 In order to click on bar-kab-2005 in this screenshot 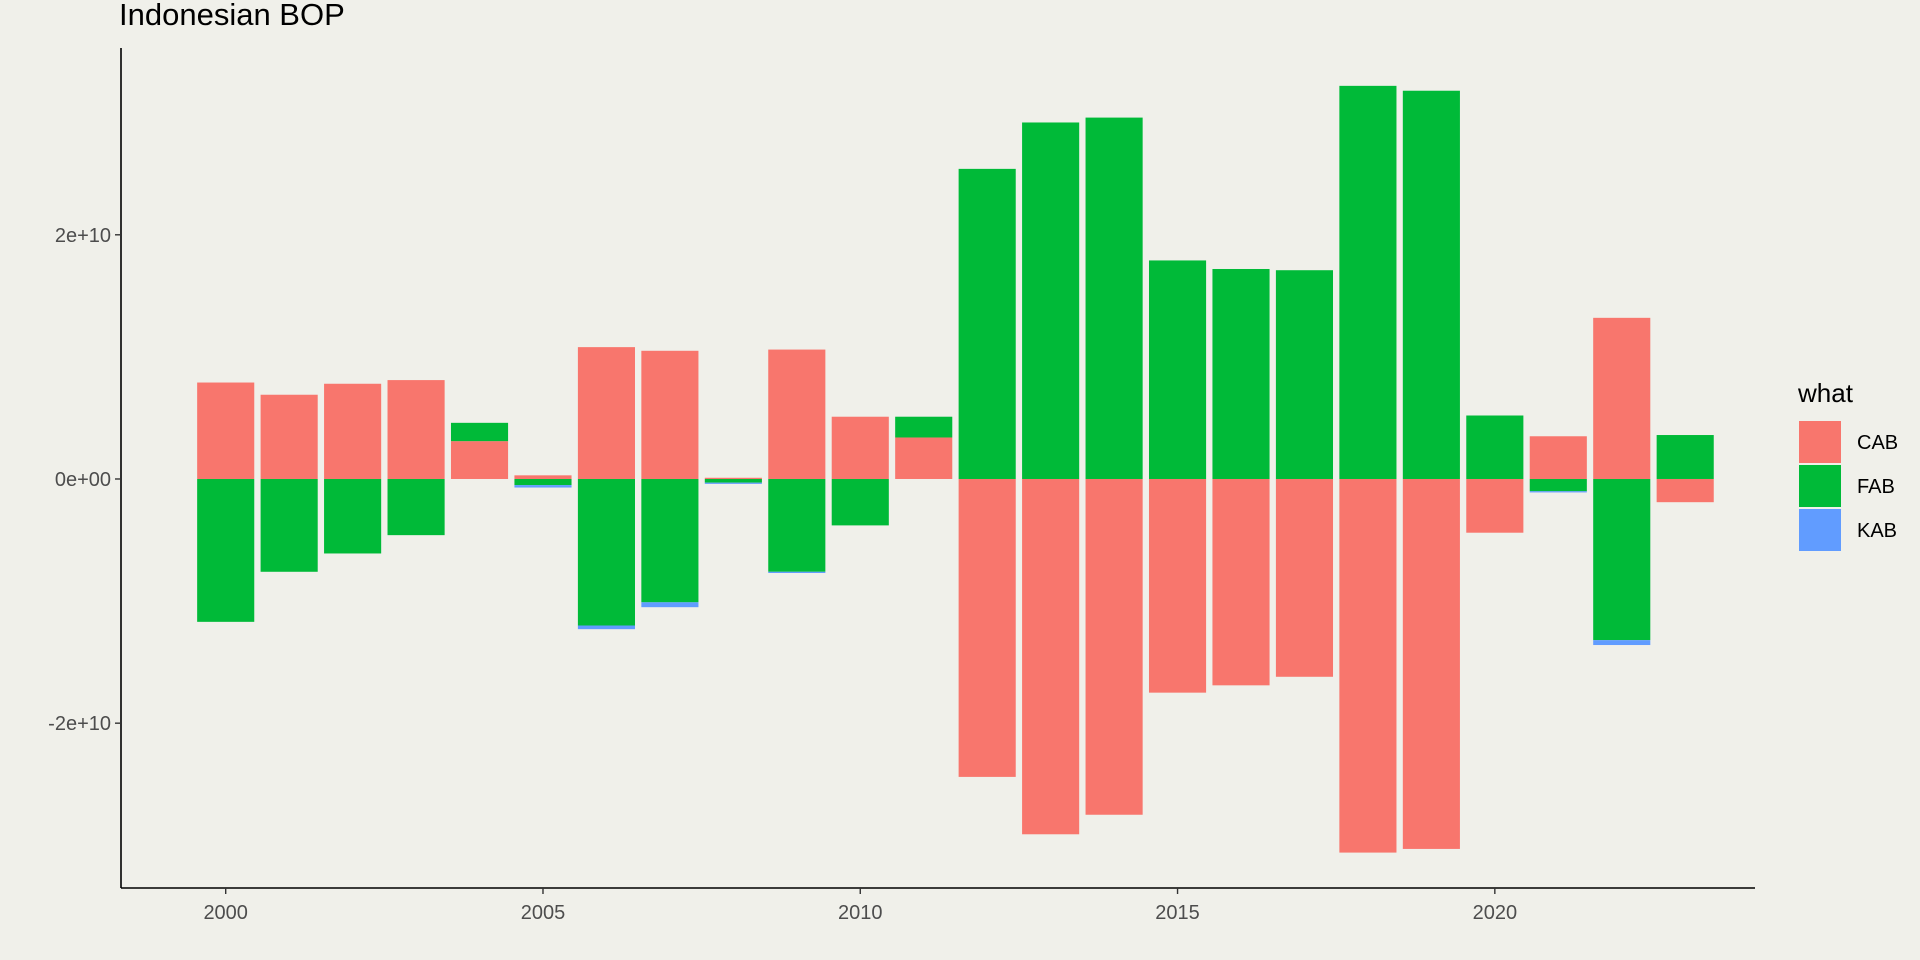, I will do `click(543, 486)`.